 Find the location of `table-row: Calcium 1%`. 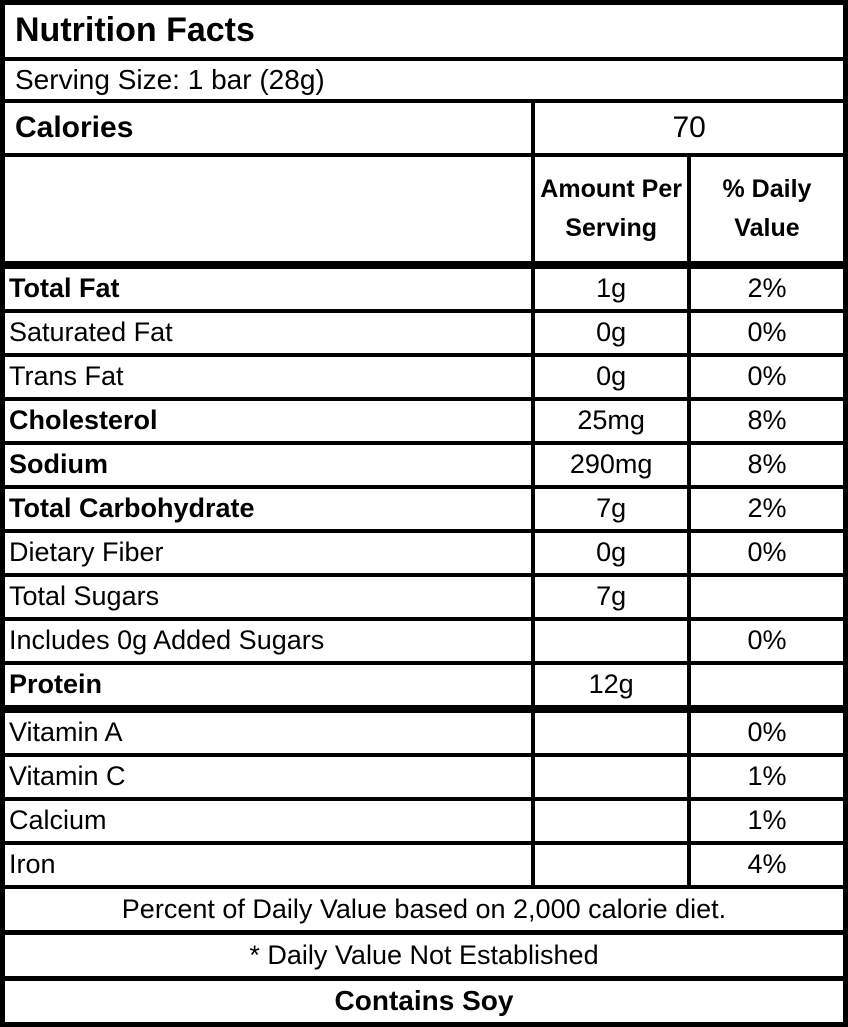

table-row: Calcium 1% is located at coordinates (424, 821).